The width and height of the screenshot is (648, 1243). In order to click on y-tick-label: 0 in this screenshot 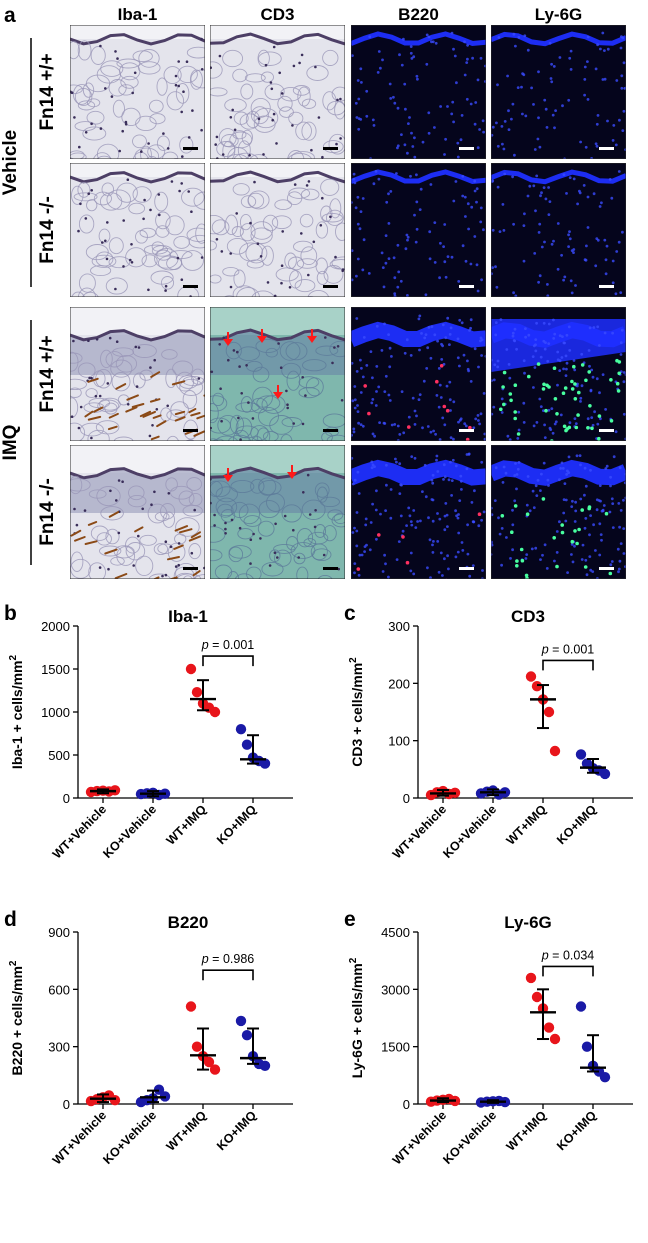, I will do `click(66, 1104)`.